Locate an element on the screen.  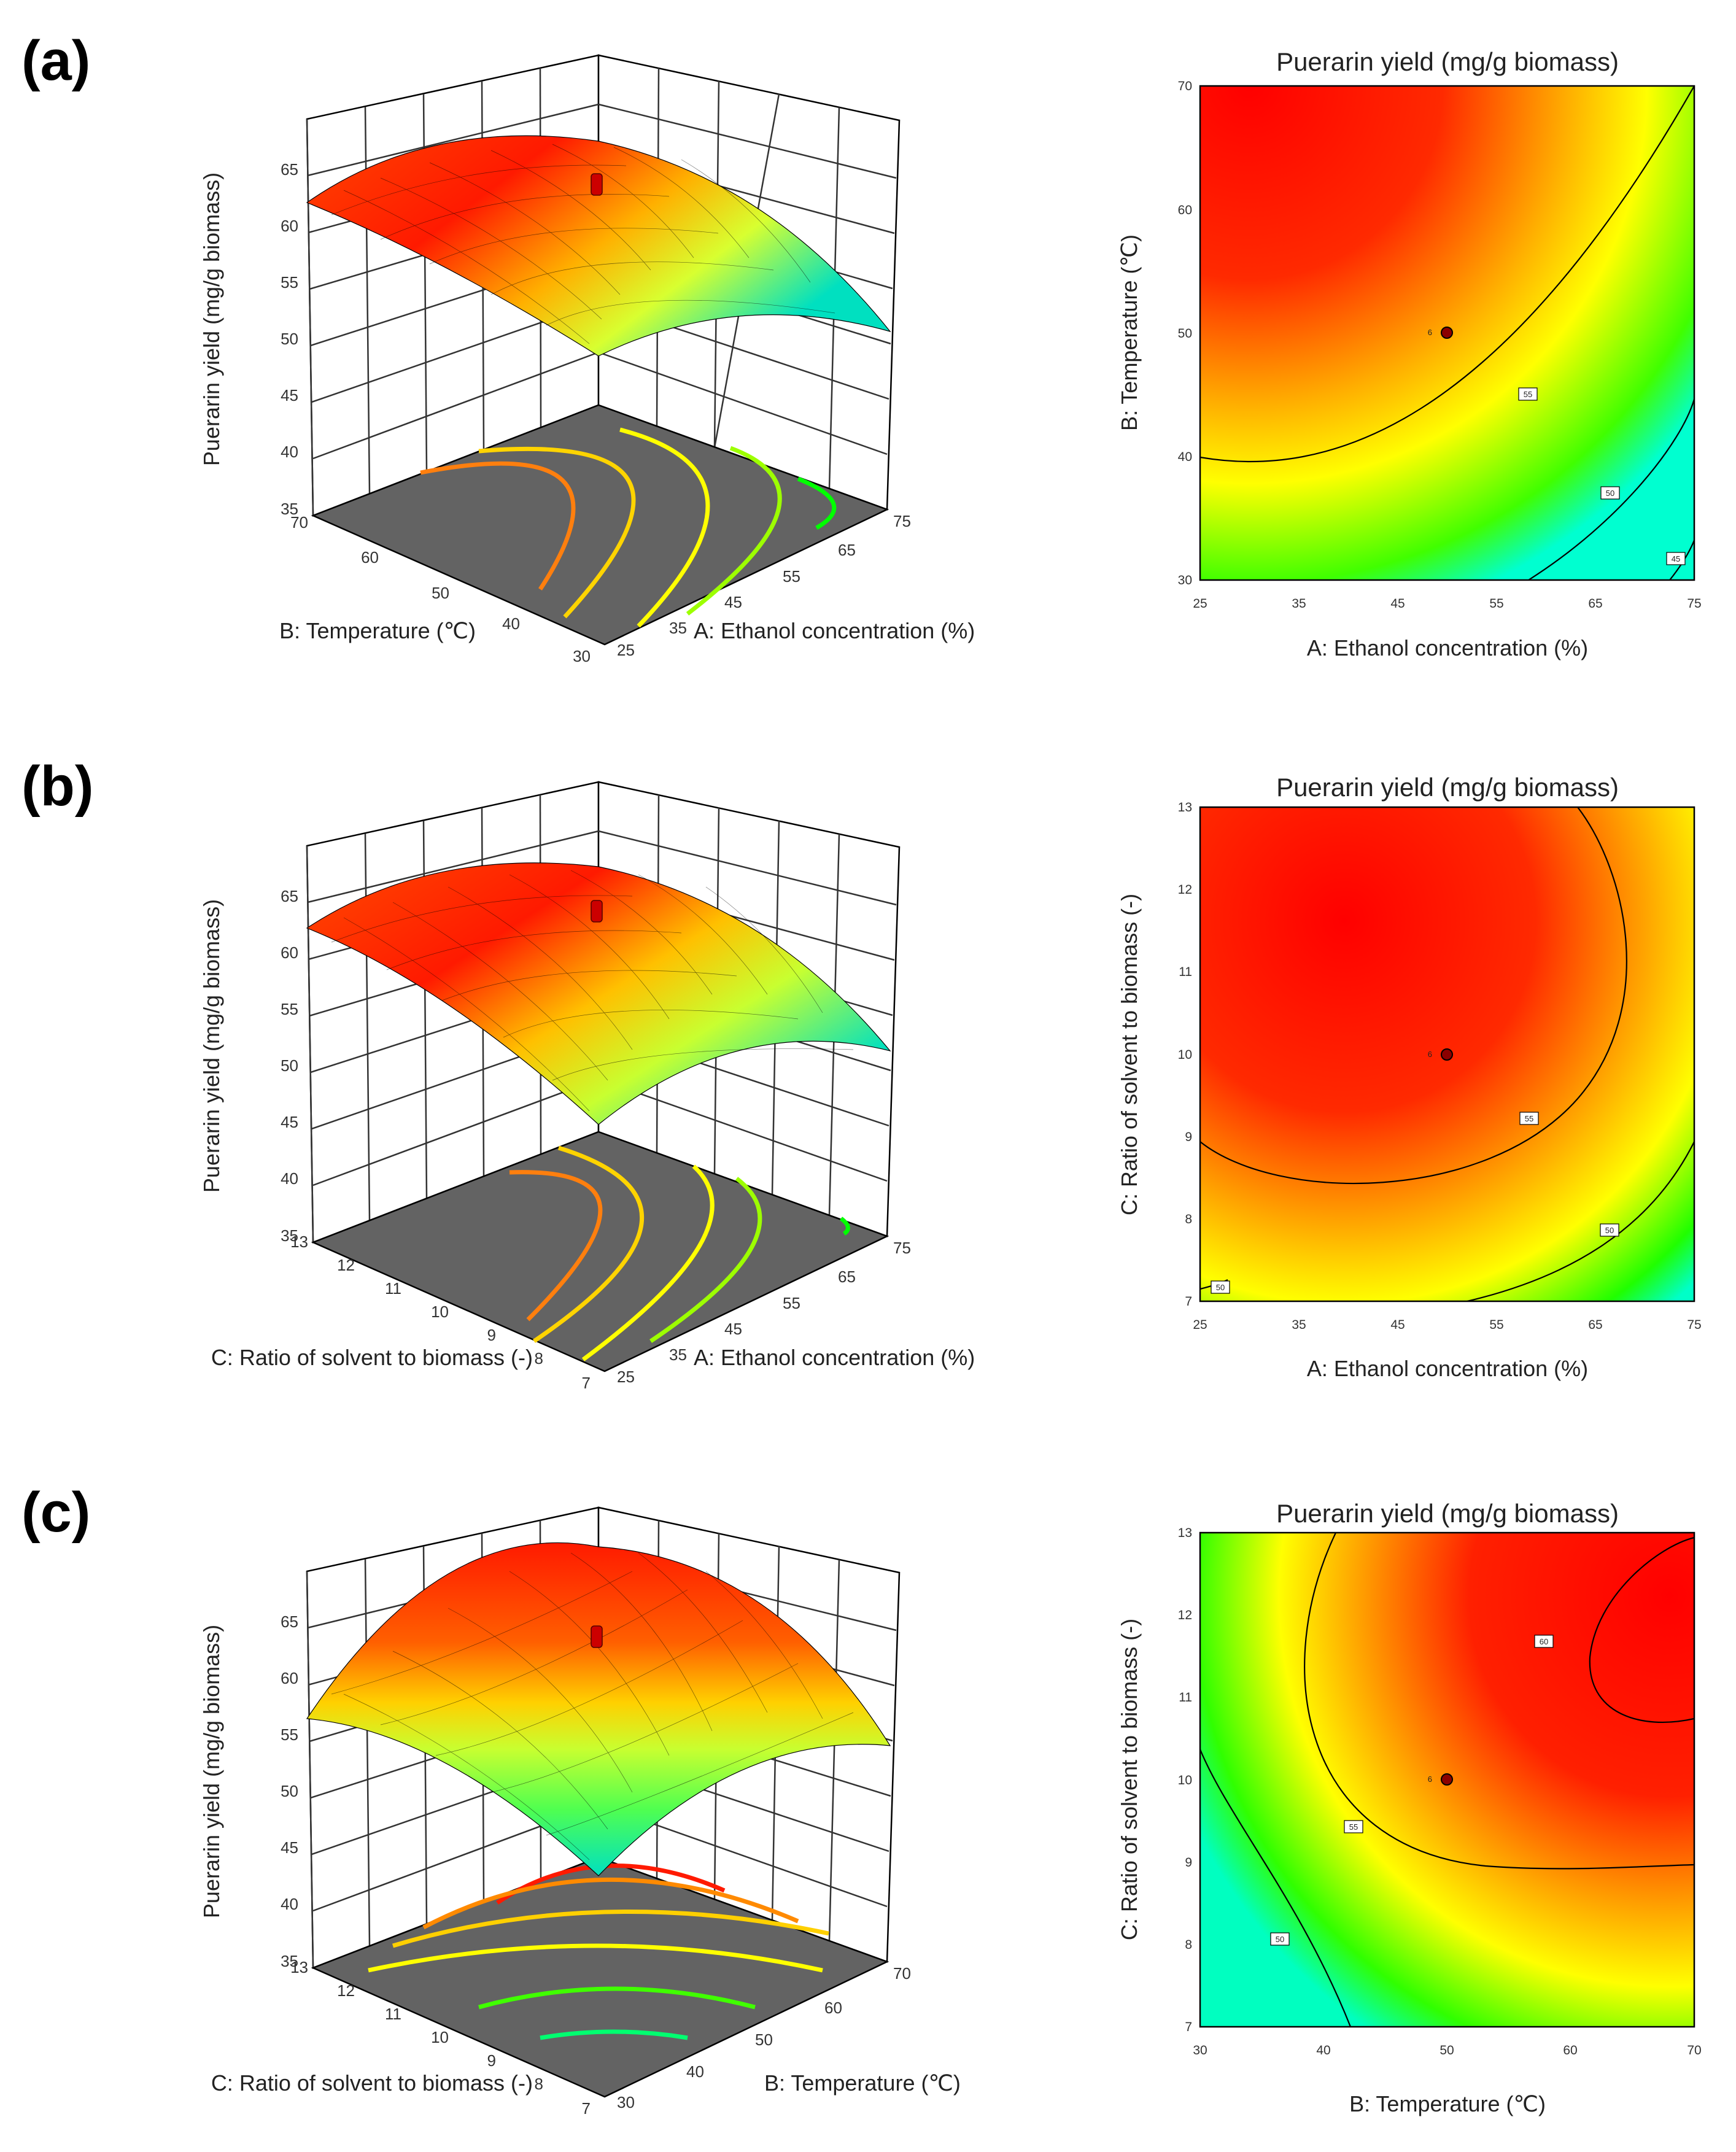
x-ticks: 25 35 45 55 65 75 is located at coordinates (1447, 1325).